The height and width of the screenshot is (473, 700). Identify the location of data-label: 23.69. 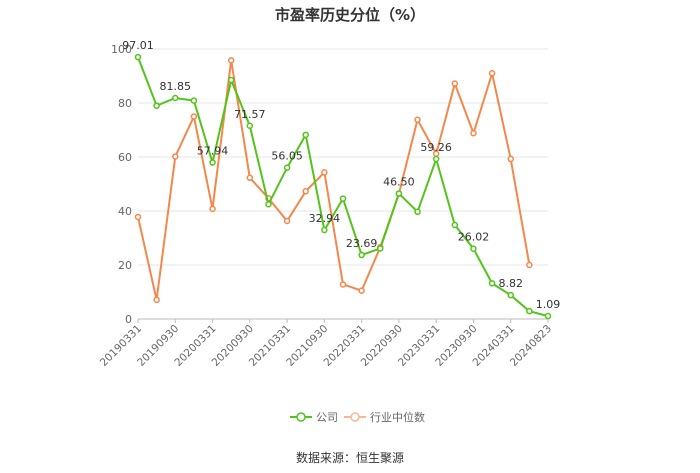
(362, 243).